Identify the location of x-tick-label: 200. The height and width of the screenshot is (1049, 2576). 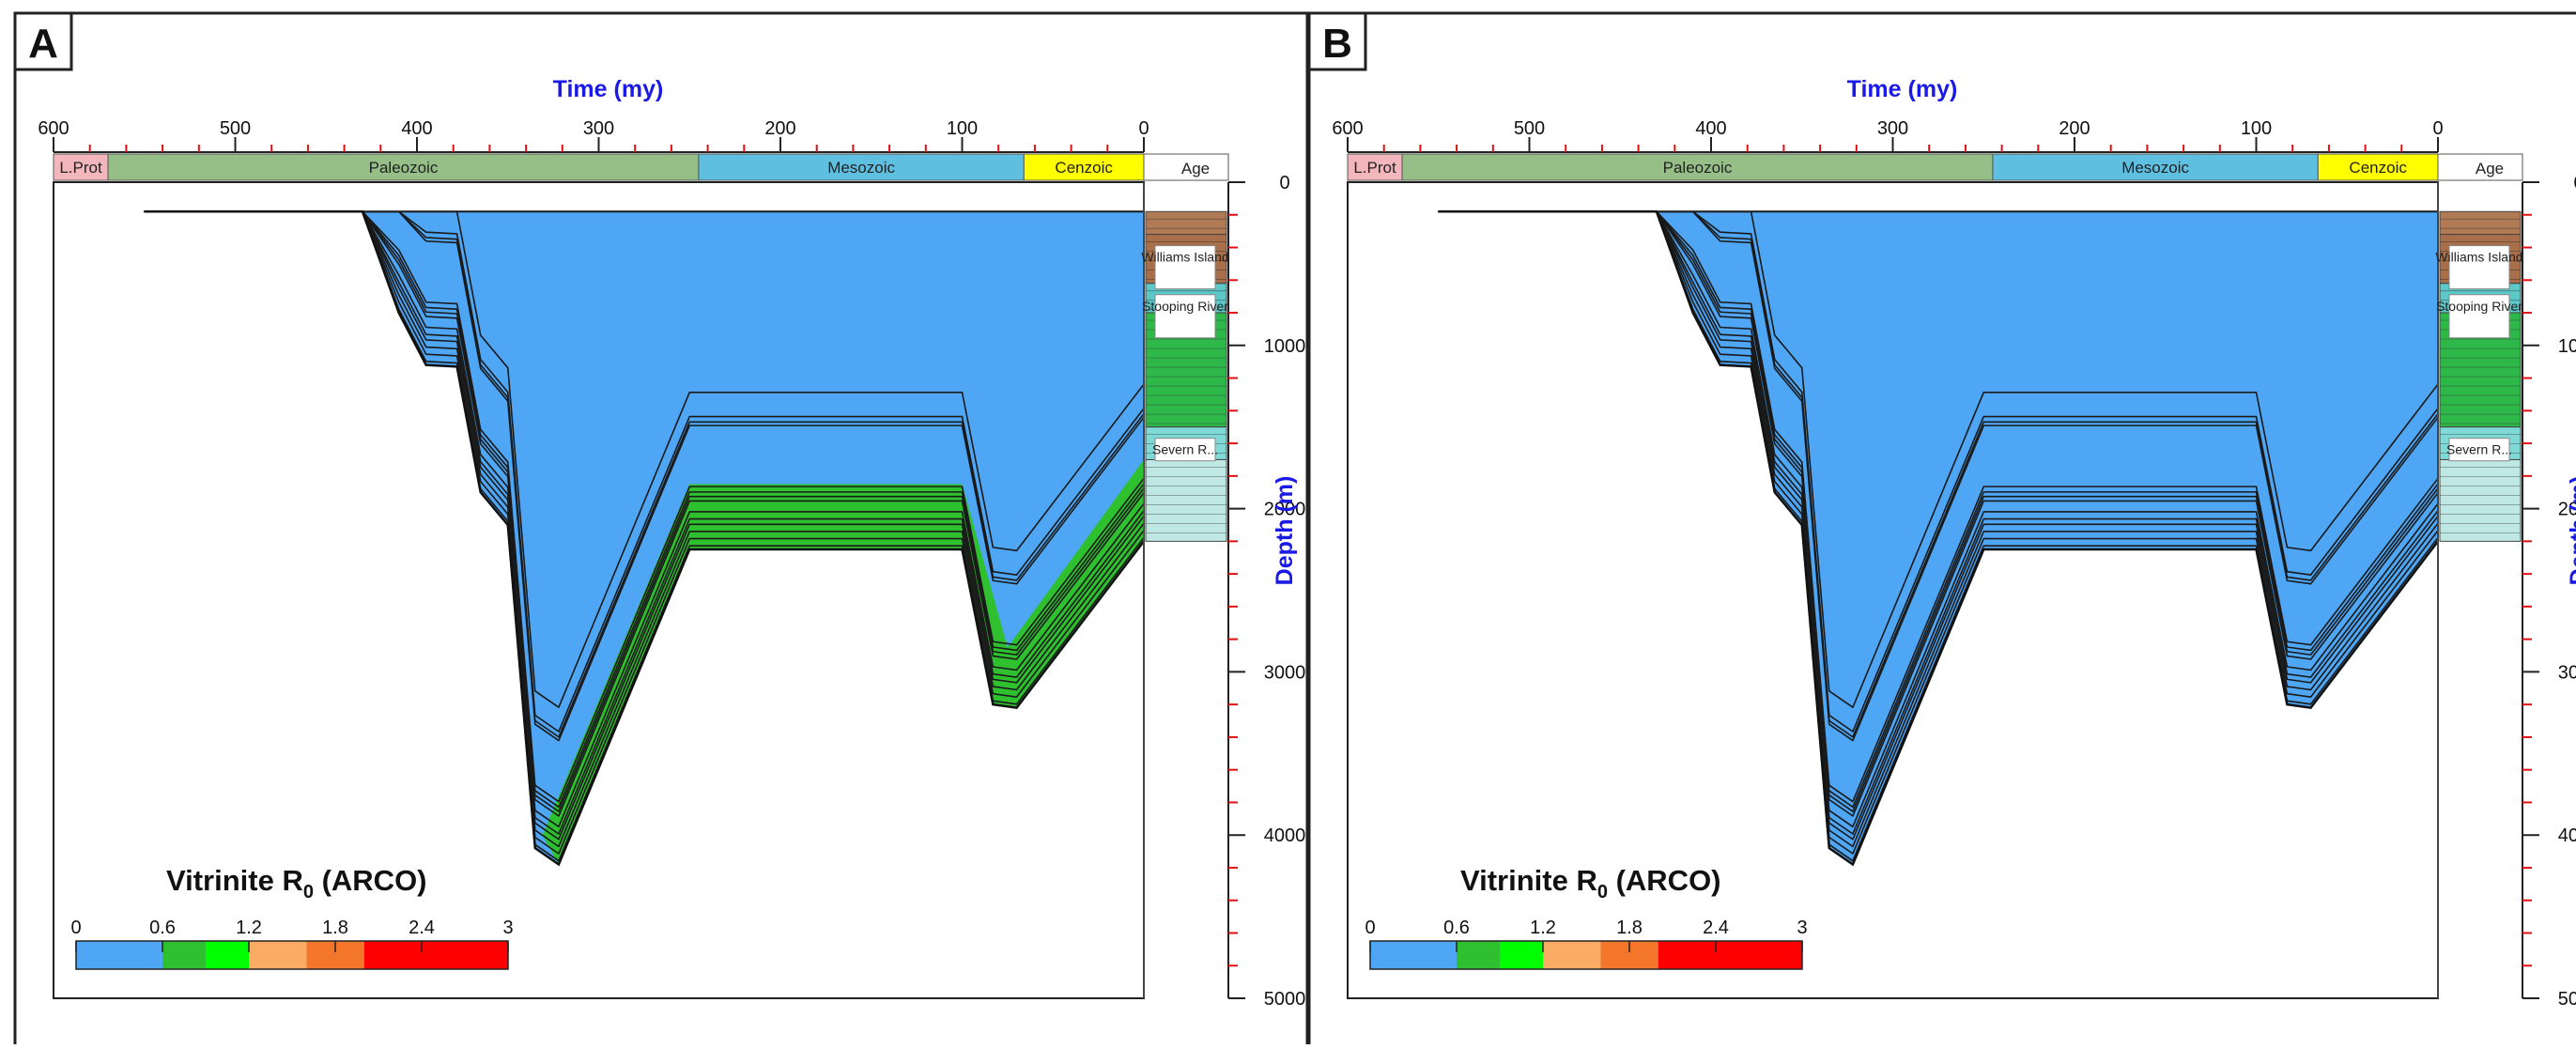
(779, 128).